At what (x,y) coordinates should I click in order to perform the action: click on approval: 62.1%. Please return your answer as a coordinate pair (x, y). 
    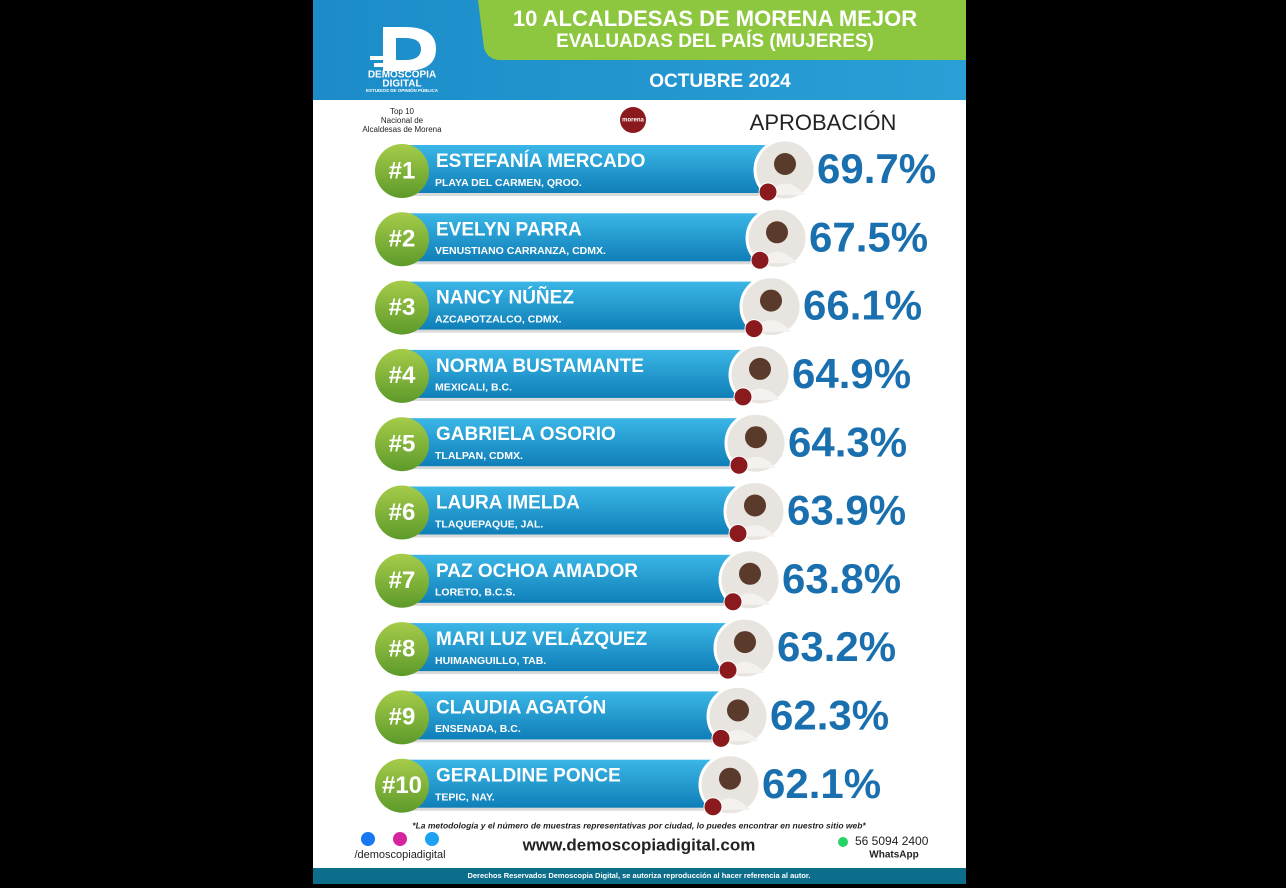
    Looking at the image, I should click on (821, 783).